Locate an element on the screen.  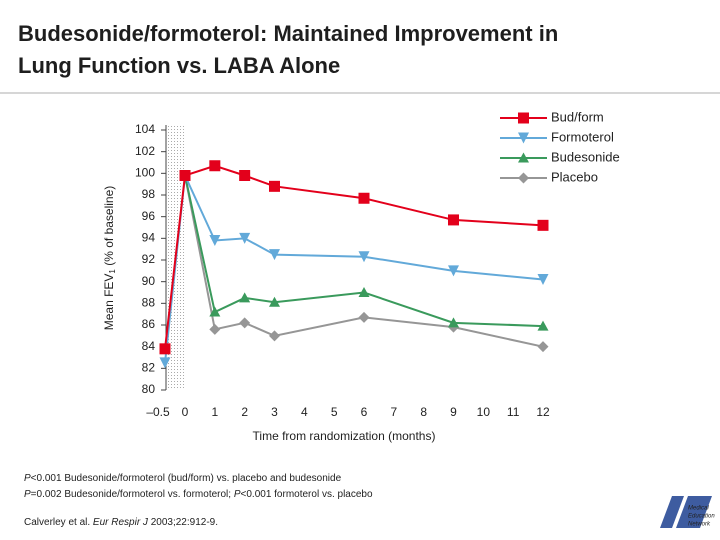
footnote-part: Eur Respir J is located at coordinates (121, 522).